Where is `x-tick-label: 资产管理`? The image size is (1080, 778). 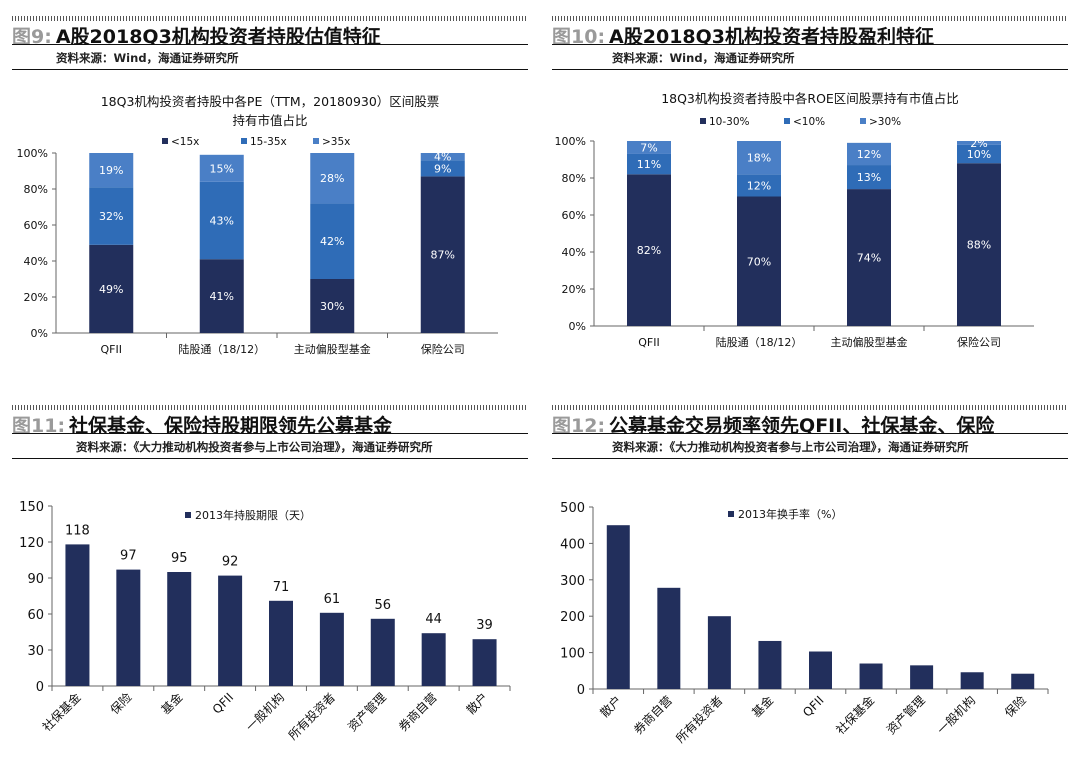
x-tick-label: 资产管理 is located at coordinates (905, 715).